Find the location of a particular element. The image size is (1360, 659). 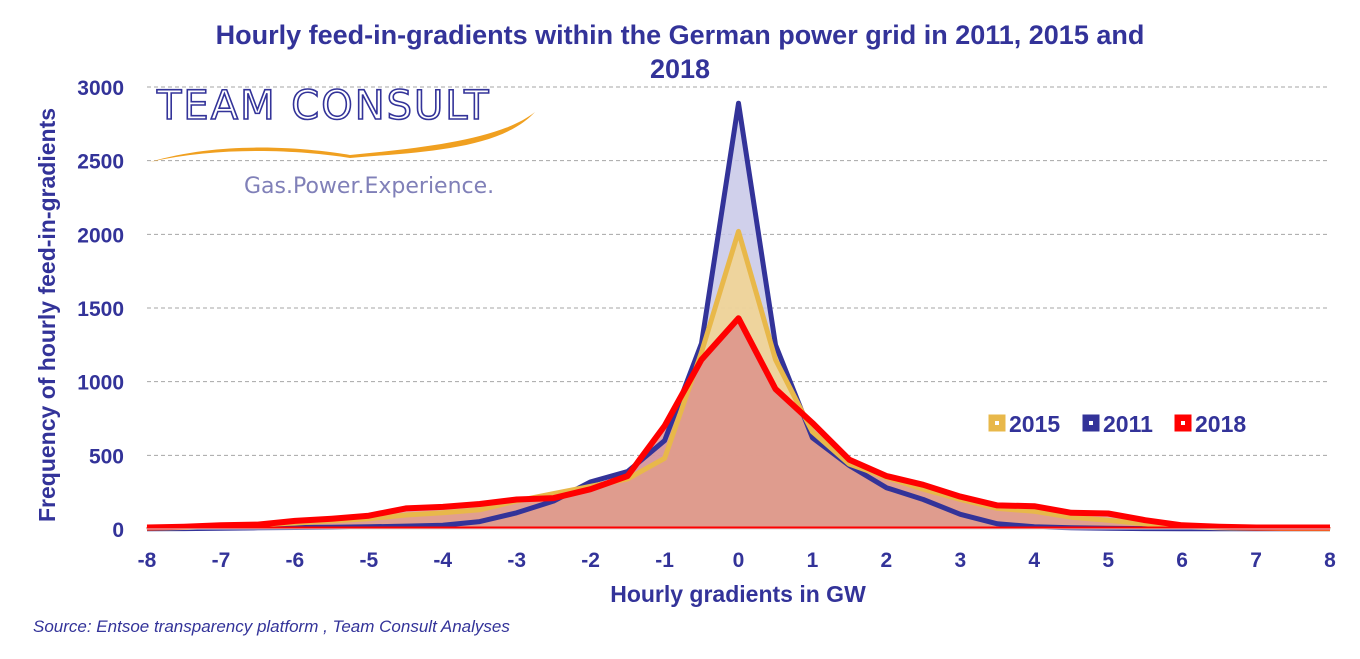

legend-marker-2015 is located at coordinates (997, 423).